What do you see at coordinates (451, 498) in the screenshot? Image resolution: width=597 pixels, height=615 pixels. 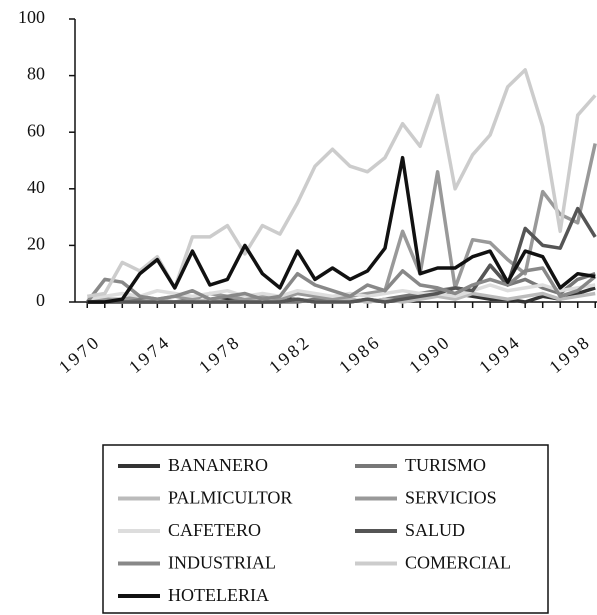 I see `legend-label: SERVICIOS` at bounding box center [451, 498].